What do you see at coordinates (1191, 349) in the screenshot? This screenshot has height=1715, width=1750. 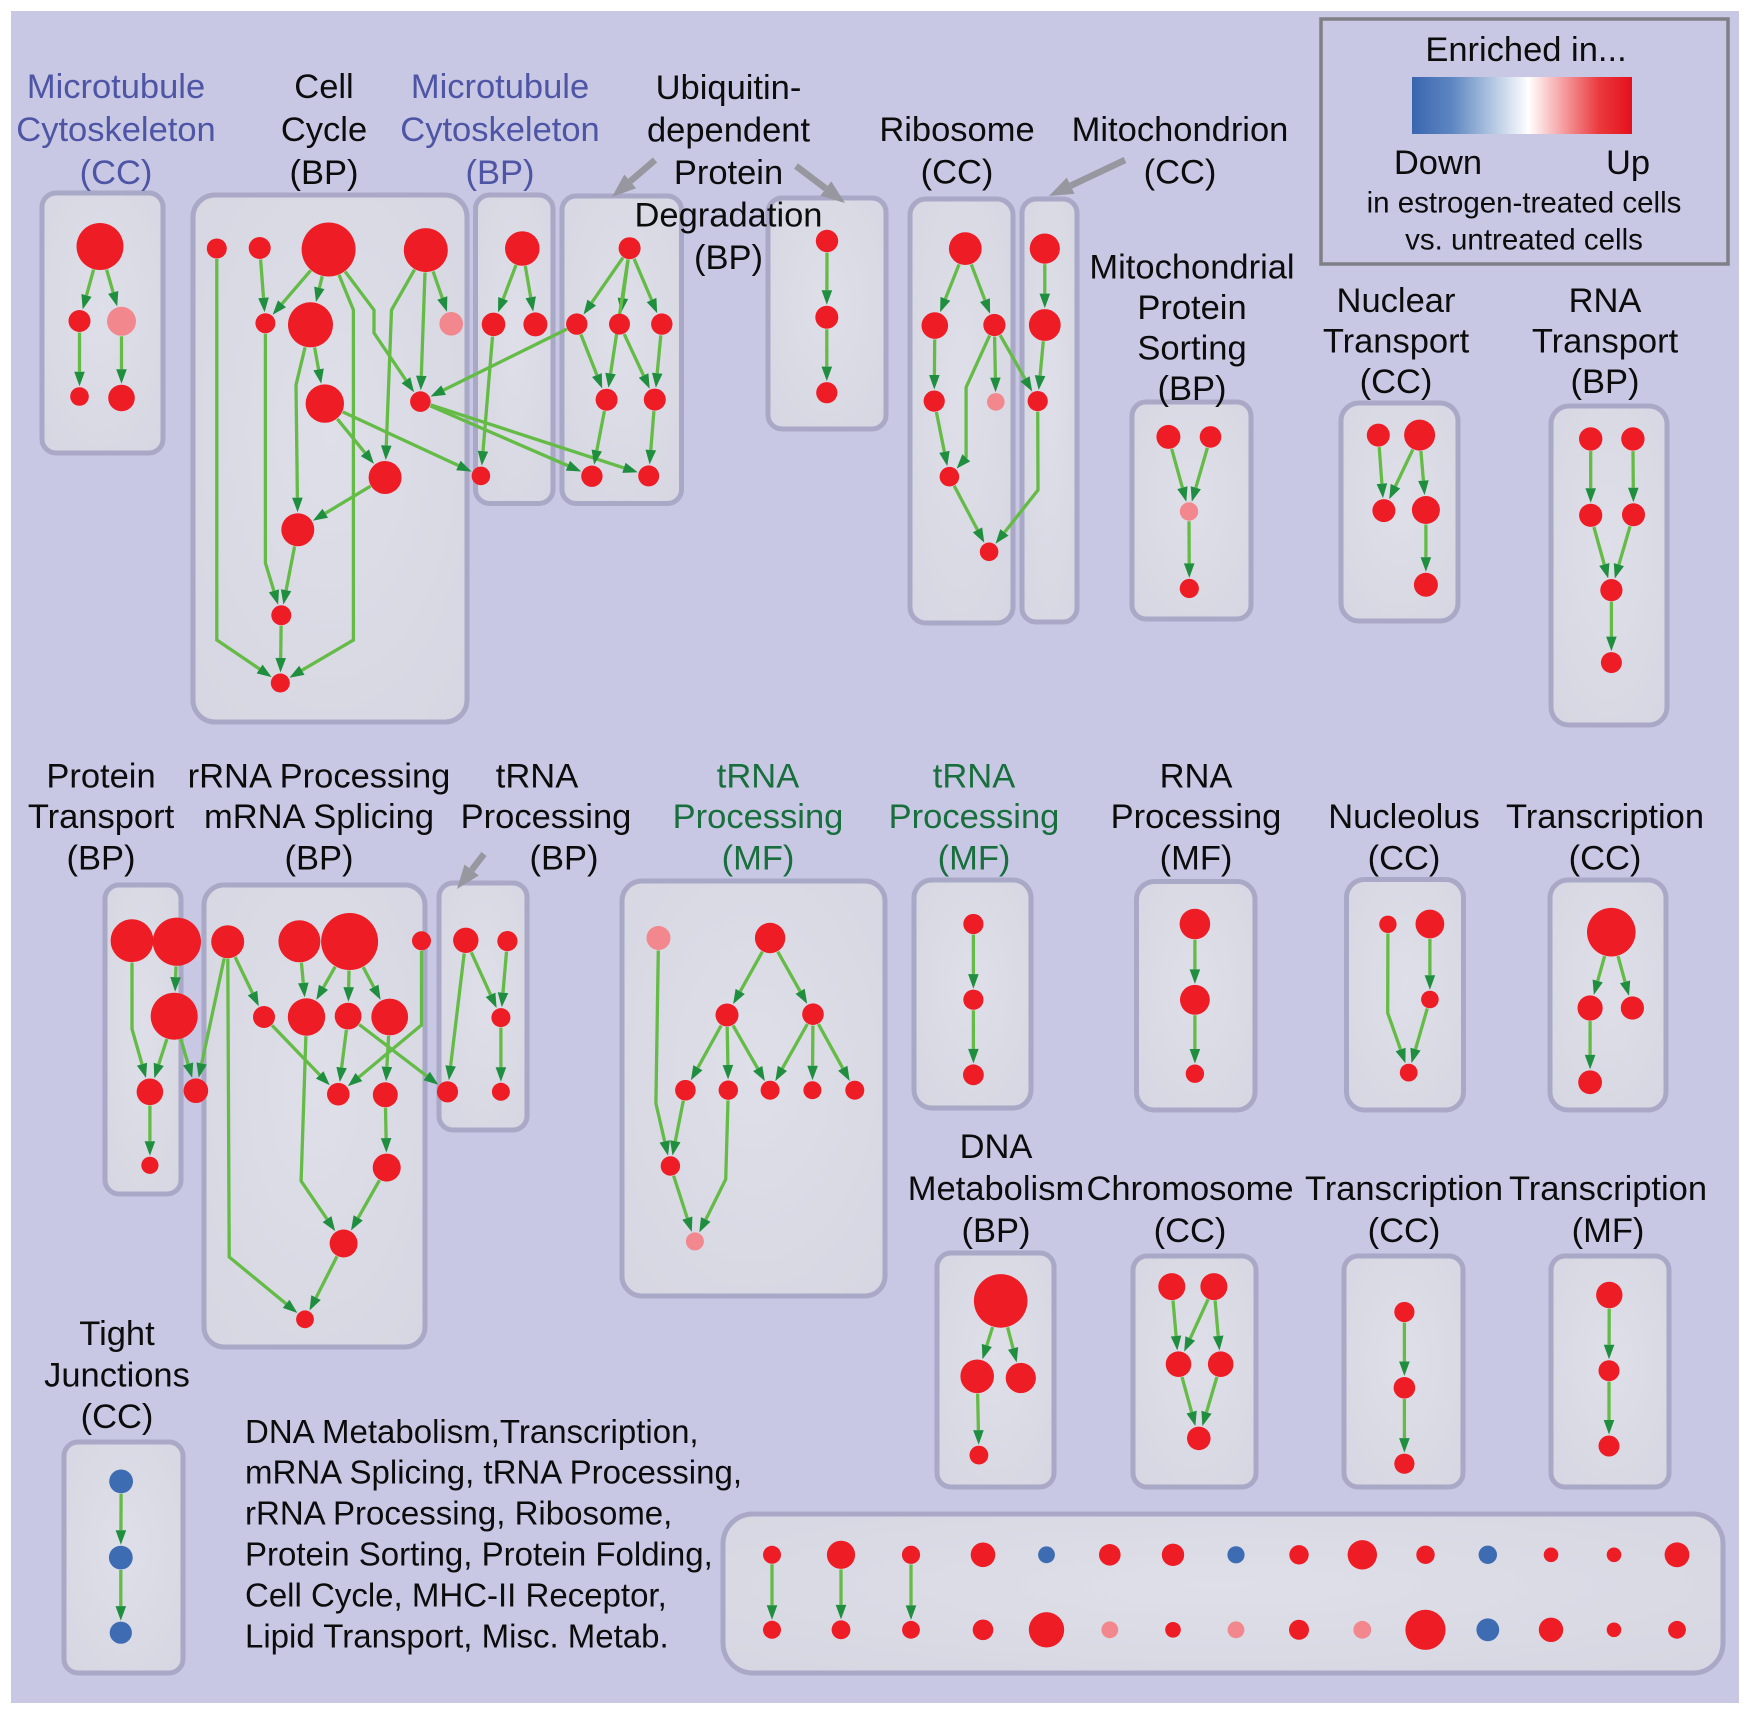 I see `svg-text: Sorting` at bounding box center [1191, 349].